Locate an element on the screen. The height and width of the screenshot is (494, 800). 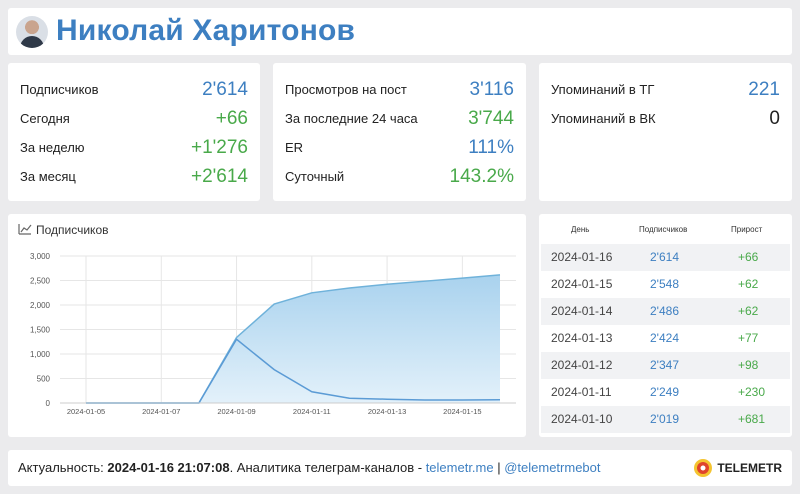
stat-row: Просмотров на пост 3'116 is located at coordinates (399, 89).